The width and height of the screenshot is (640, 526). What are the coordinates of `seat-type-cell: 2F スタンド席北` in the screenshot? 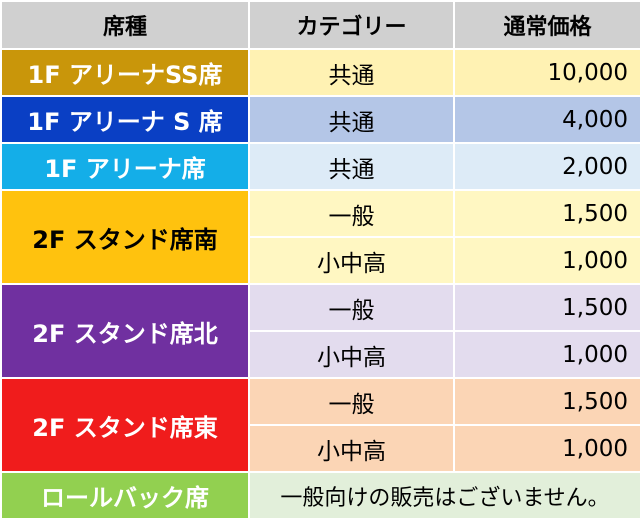 It's located at (125, 331).